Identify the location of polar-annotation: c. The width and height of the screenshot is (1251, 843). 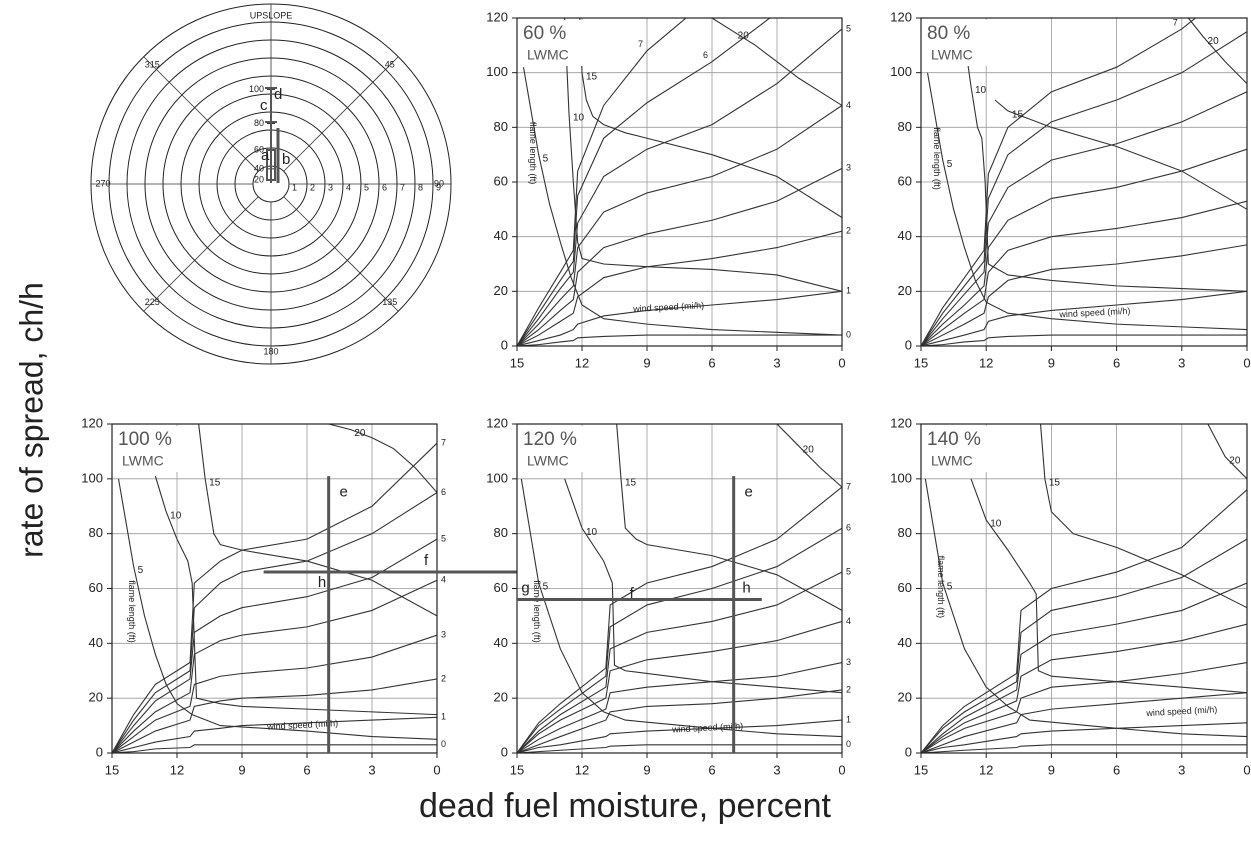
(264, 105).